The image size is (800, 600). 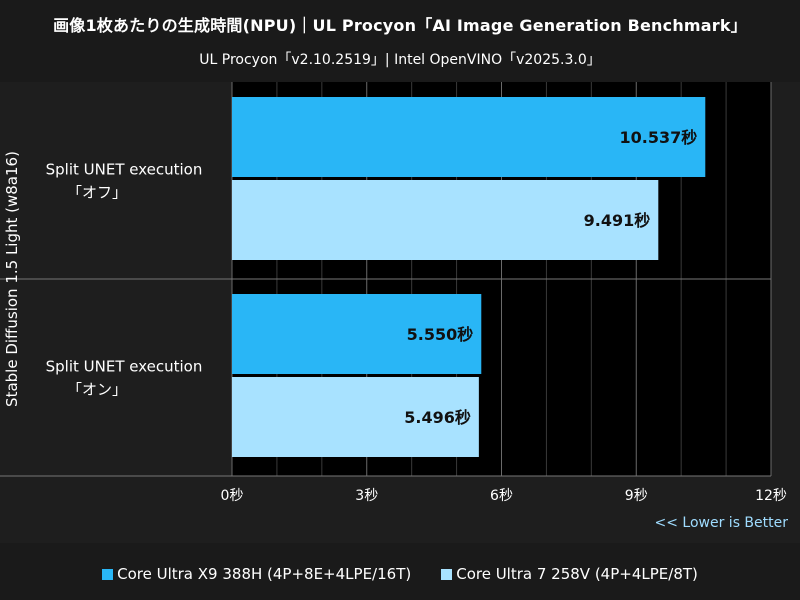 I want to click on legend-item-series-1: Core Ultra X9 388H (4P+8E+4LPE/16T), so click(x=256, y=574).